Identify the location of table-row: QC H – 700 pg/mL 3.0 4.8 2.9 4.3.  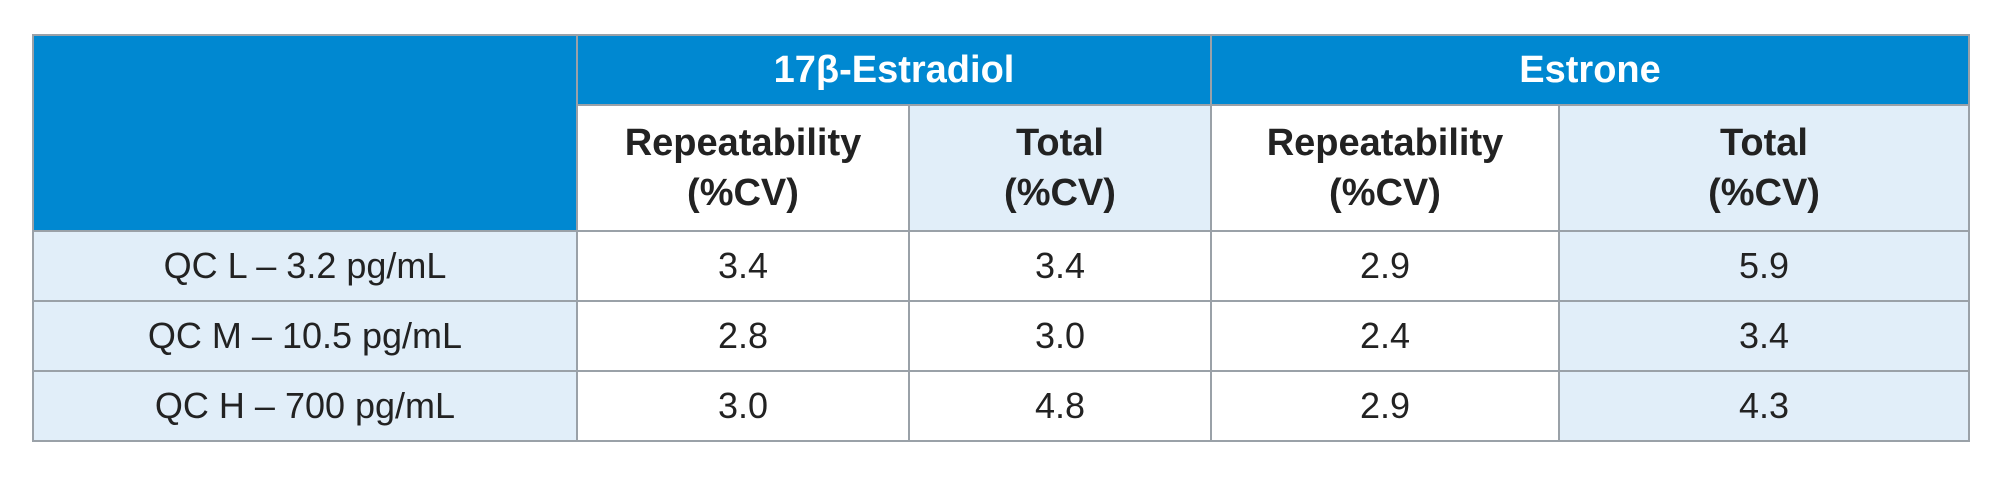
(1001, 406).